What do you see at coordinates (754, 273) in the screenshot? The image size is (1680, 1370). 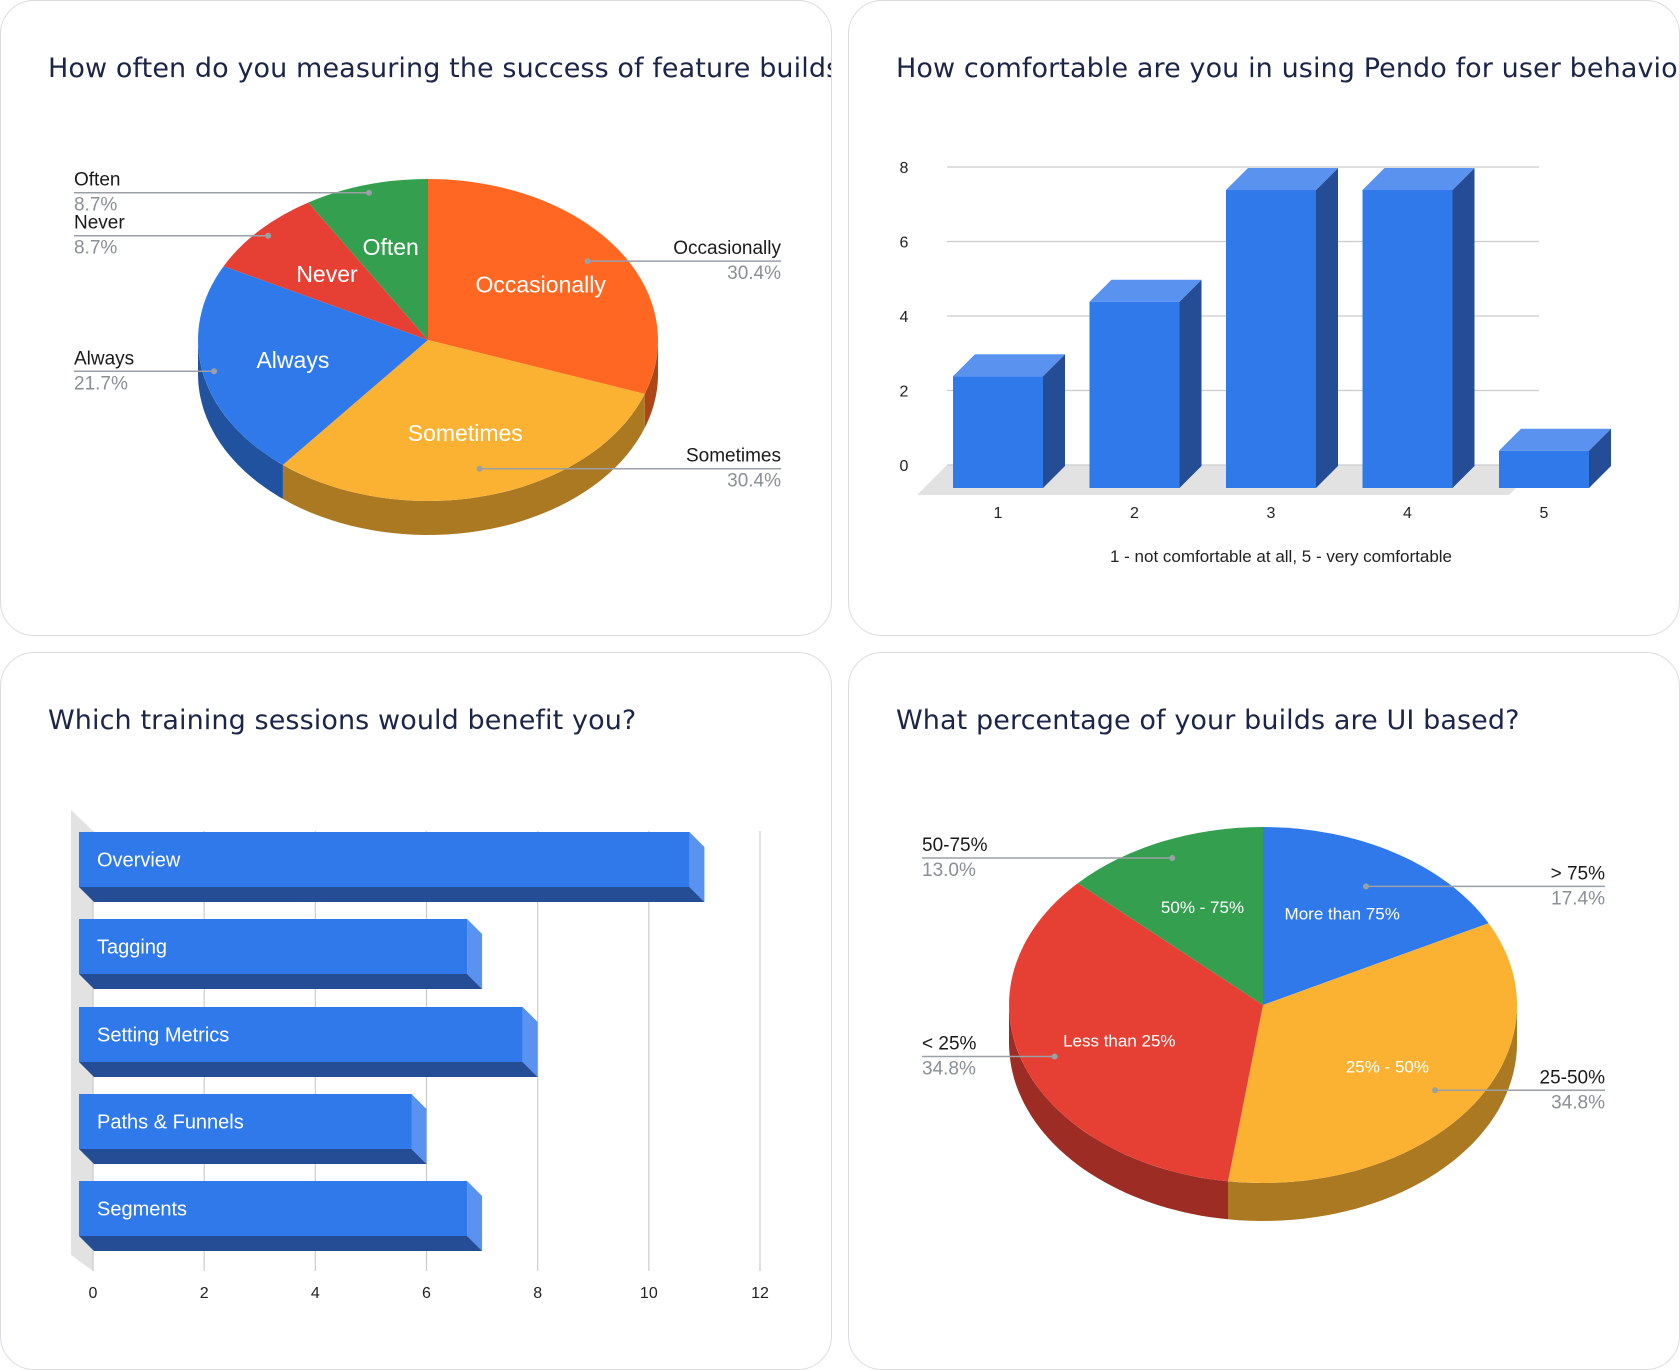 I see `callout-percent: 30.4%` at bounding box center [754, 273].